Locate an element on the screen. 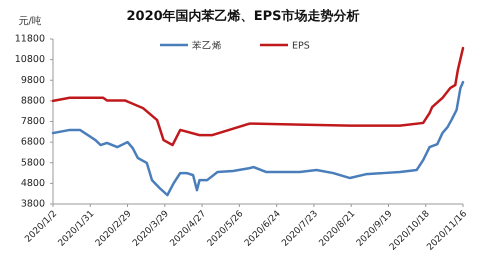 This screenshot has width=500, height=278. y-tick-label: 5800 is located at coordinates (32, 162).